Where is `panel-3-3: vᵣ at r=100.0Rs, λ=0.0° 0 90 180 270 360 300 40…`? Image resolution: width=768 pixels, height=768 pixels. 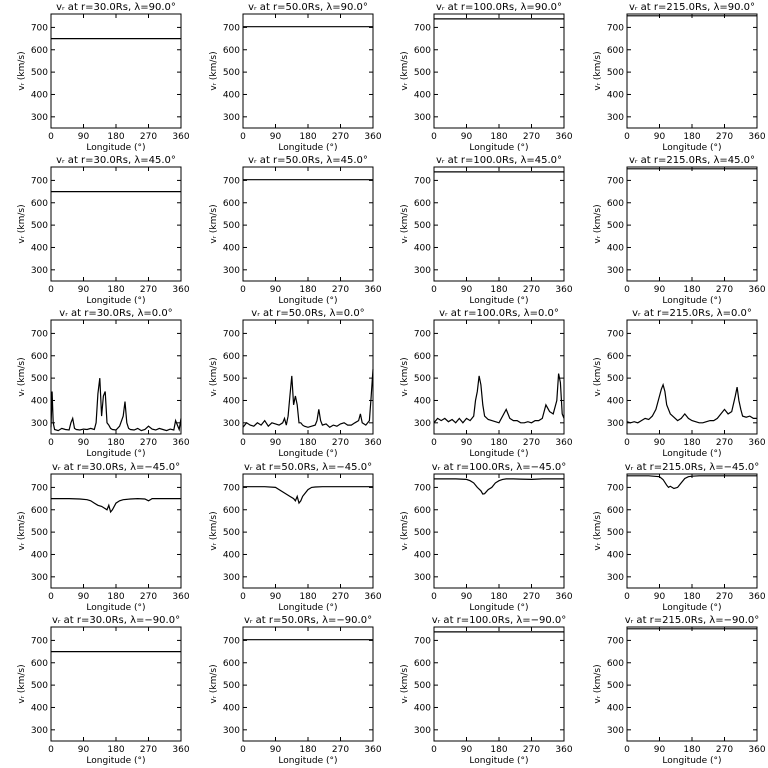 panel-3-3: vᵣ at r=100.0Rs, λ=0.0° 0 90 180 270 360 300 40… is located at coordinates (486, 383).